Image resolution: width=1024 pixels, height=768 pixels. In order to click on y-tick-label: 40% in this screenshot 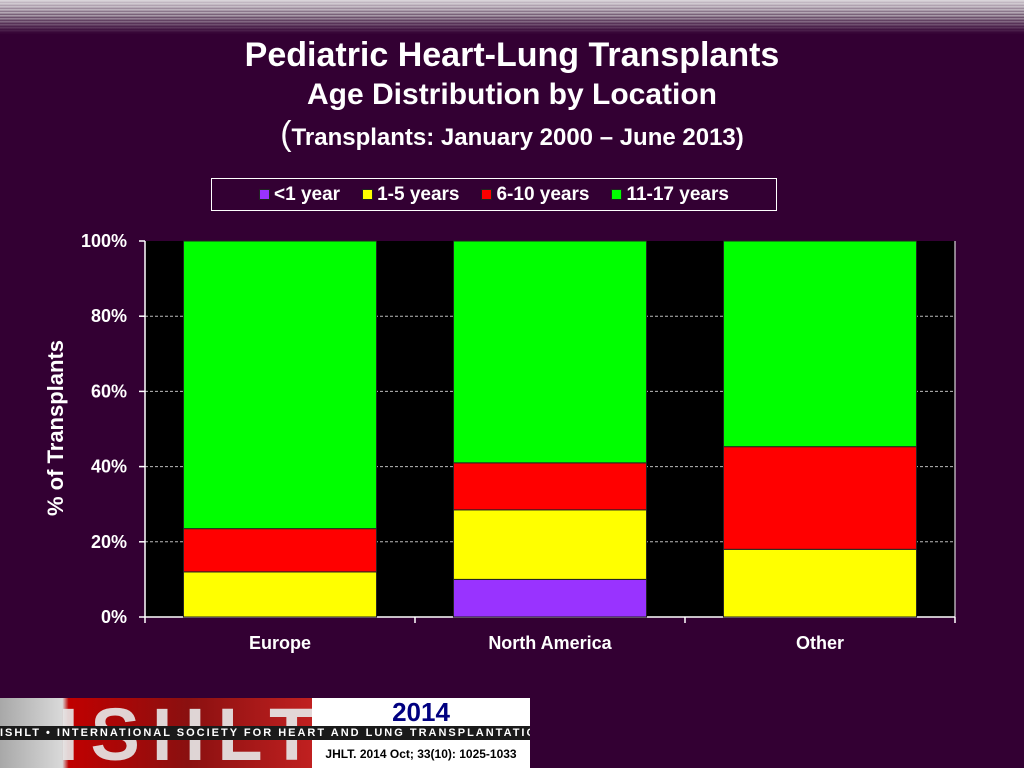, I will do `click(109, 467)`.